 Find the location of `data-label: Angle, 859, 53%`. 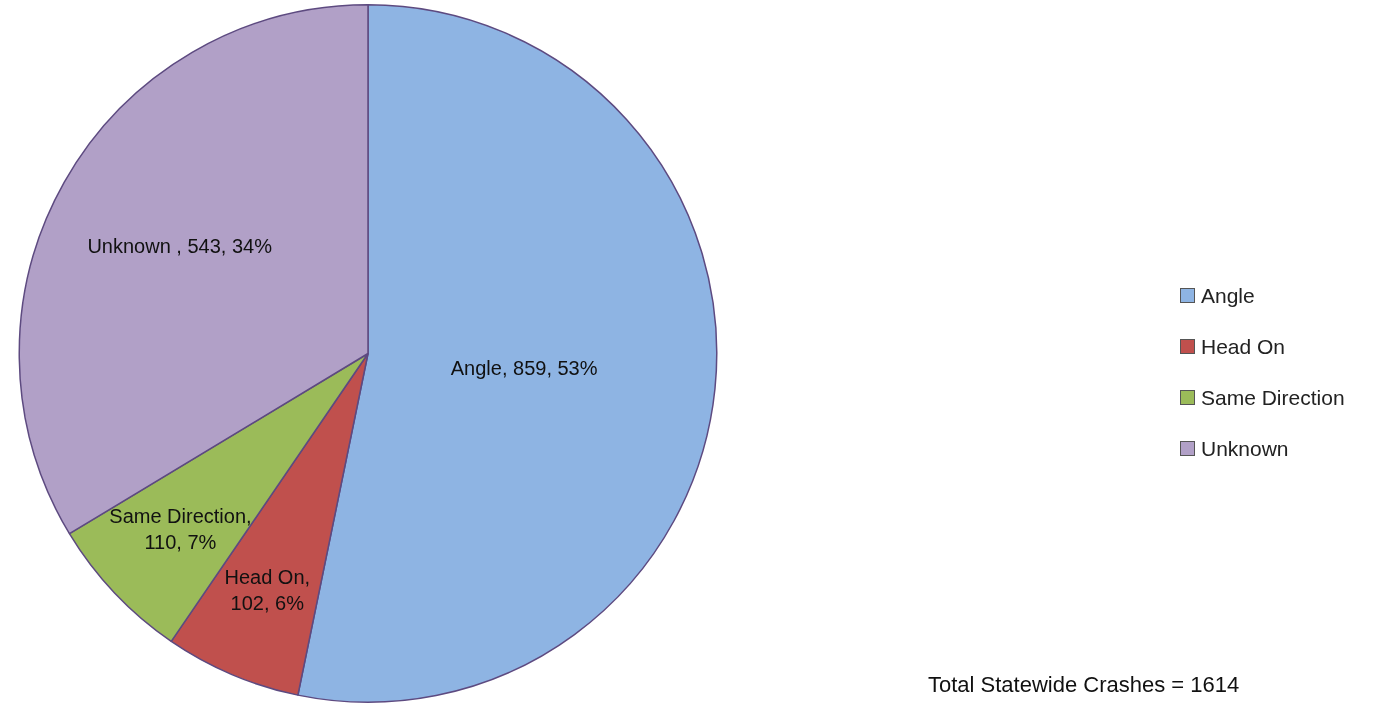

data-label: Angle, 859, 53% is located at coordinates (524, 367).